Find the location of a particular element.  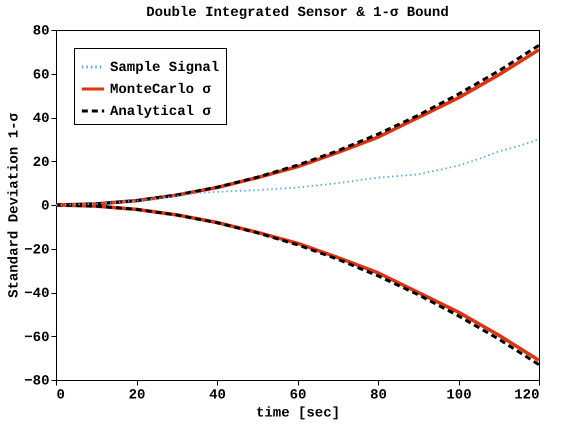

chart-title: Double Integrated Sensor & 1-σ Bound is located at coordinates (297, 13).